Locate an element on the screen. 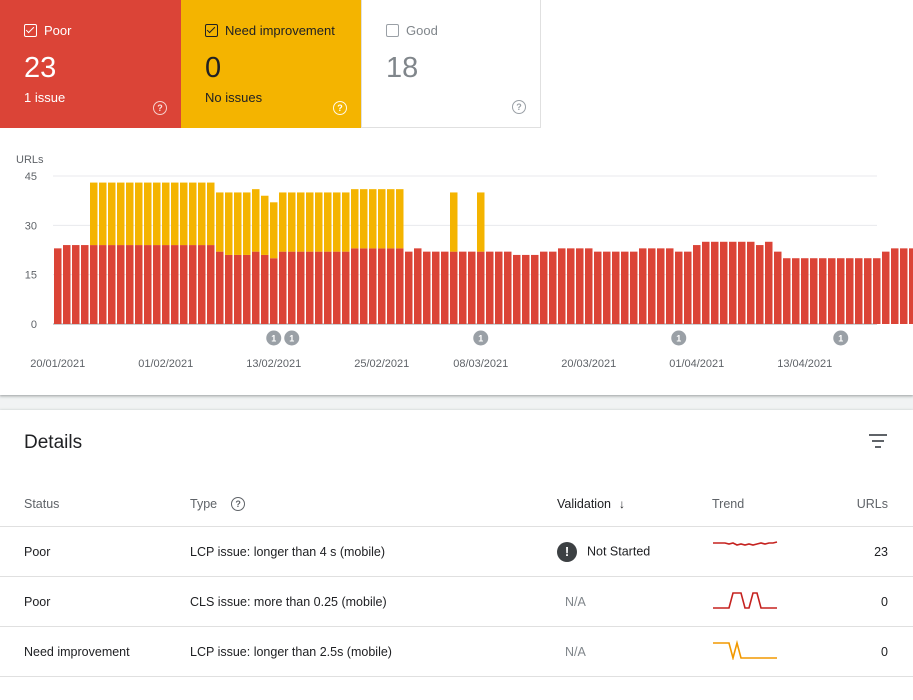 This screenshot has height=700, width=913. table-header-row: Status Type? Validation ↓ Trend URLs is located at coordinates (456, 504).